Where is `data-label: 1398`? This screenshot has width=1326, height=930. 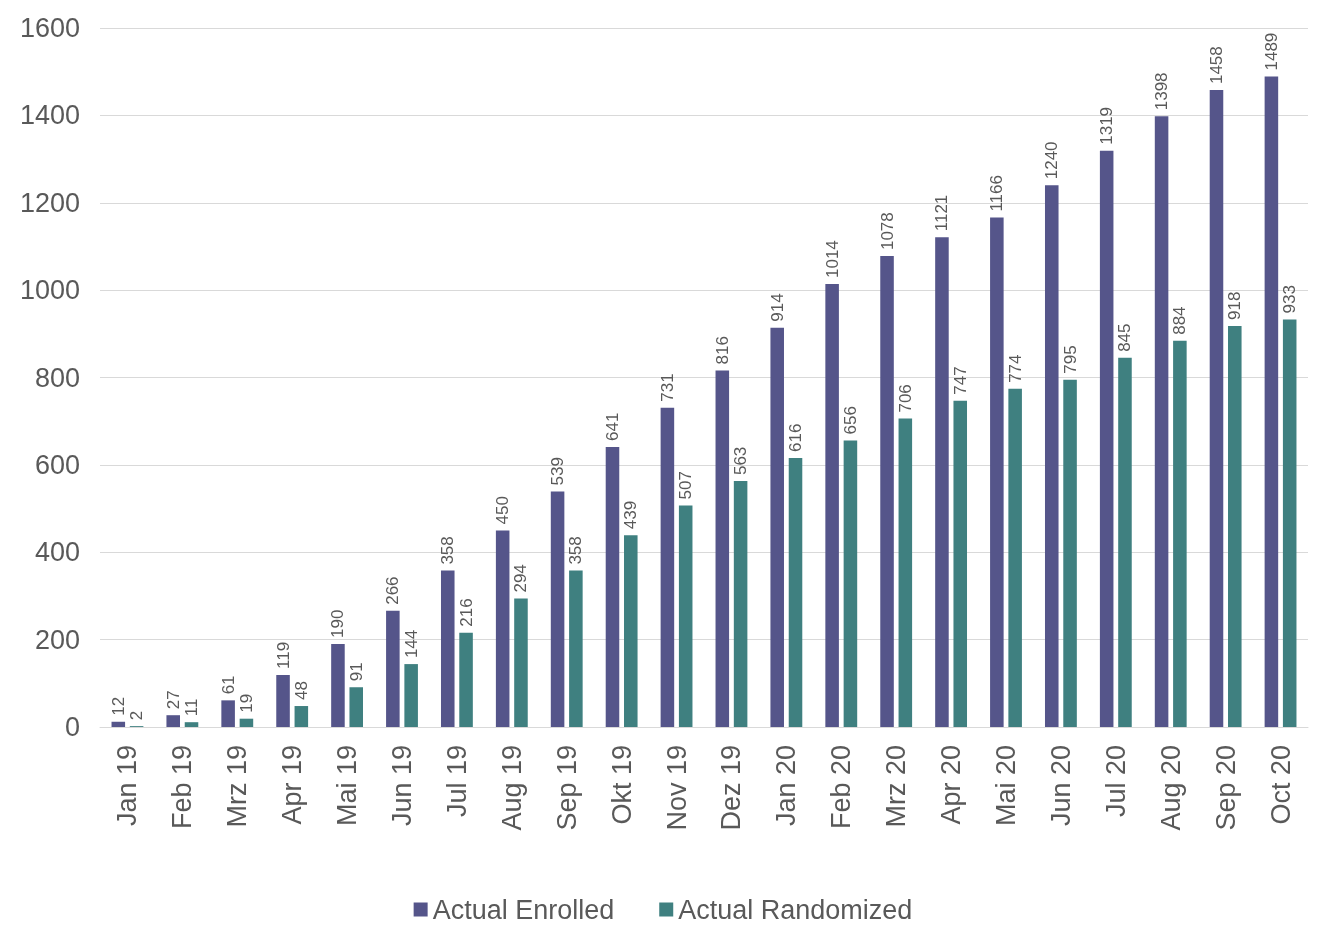 data-label: 1398 is located at coordinates (1162, 91).